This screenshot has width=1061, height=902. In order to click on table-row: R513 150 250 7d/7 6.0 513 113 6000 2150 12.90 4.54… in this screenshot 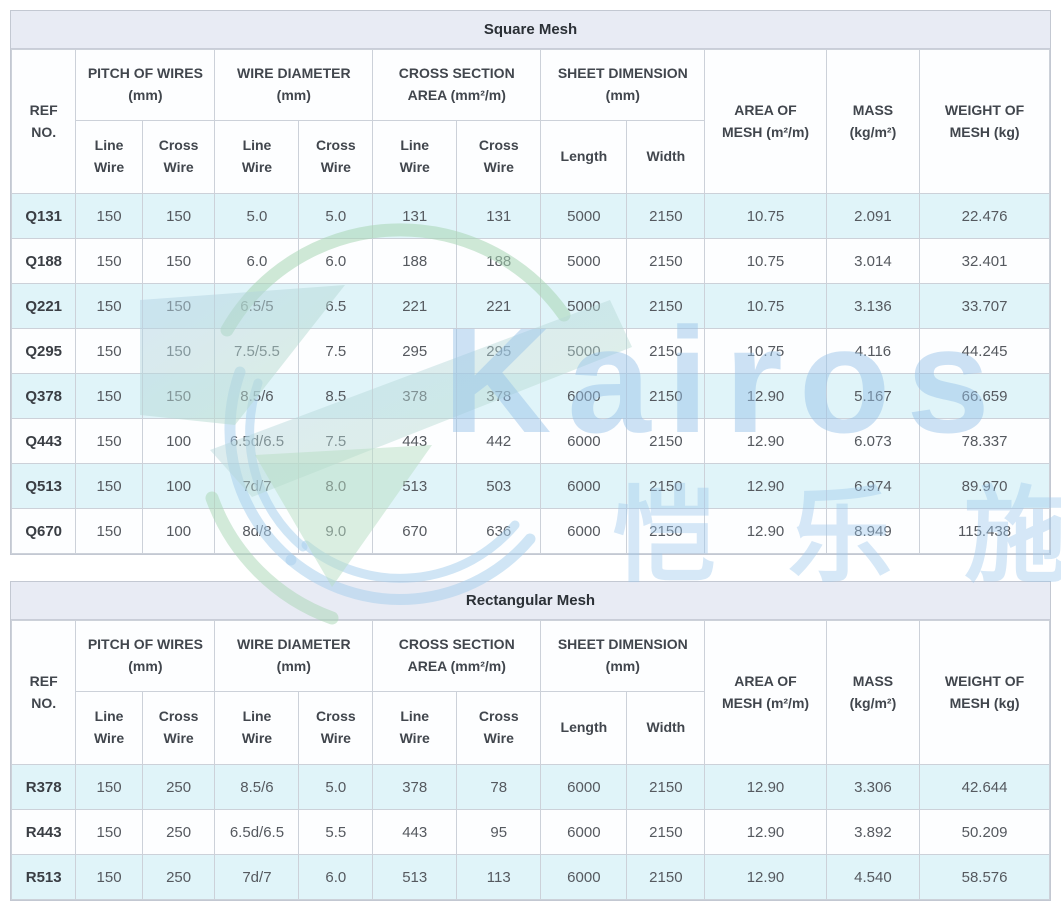, I will do `click(530, 877)`.